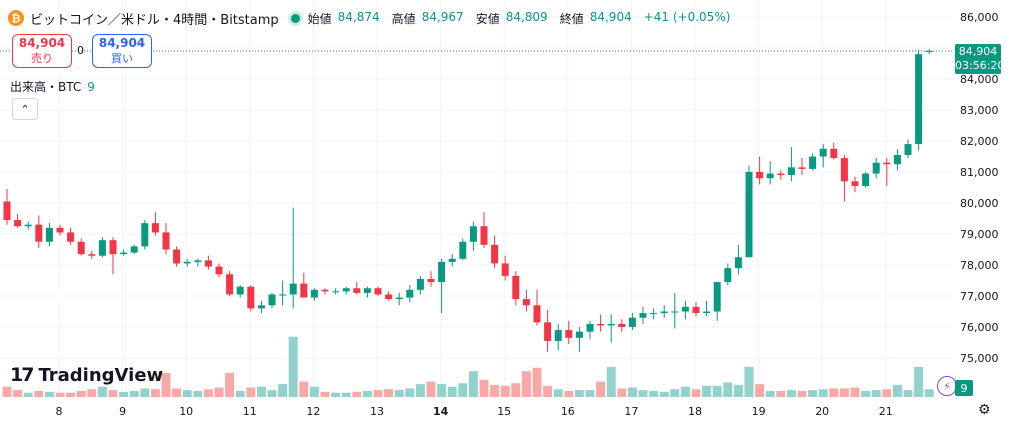 The width and height of the screenshot is (1018, 427). Describe the element at coordinates (979, 296) in the screenshot. I see `price-tick-label: 77,000` at that location.